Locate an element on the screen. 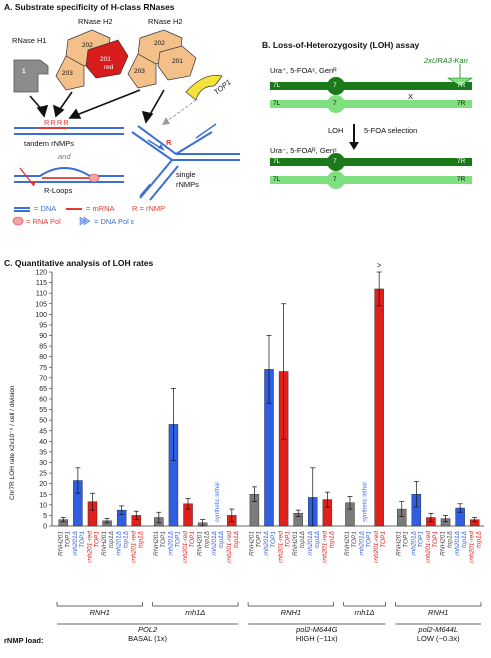 Image resolution: width=491 pixels, height=658 pixels. panel-c-title: C. Quantitative analysis of LOH rates is located at coordinates (79, 263).